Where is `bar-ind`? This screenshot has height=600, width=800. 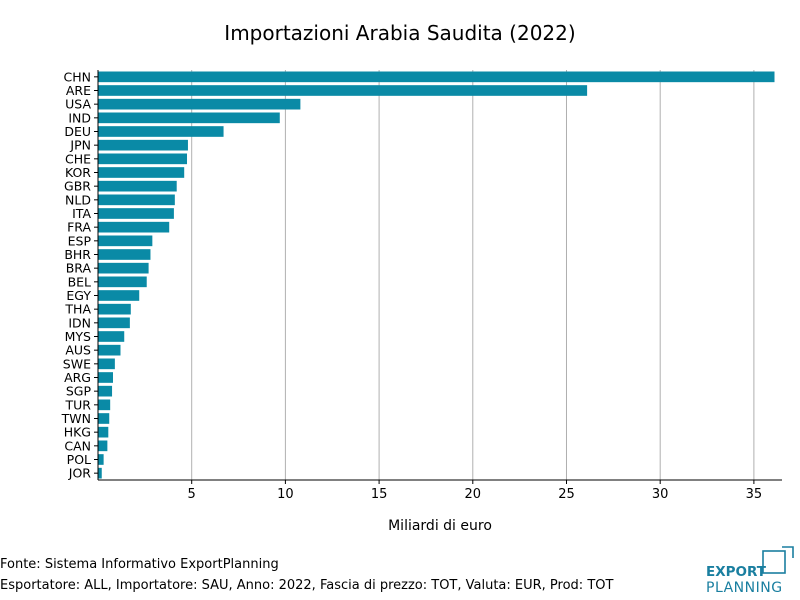 bar-ind is located at coordinates (189, 118).